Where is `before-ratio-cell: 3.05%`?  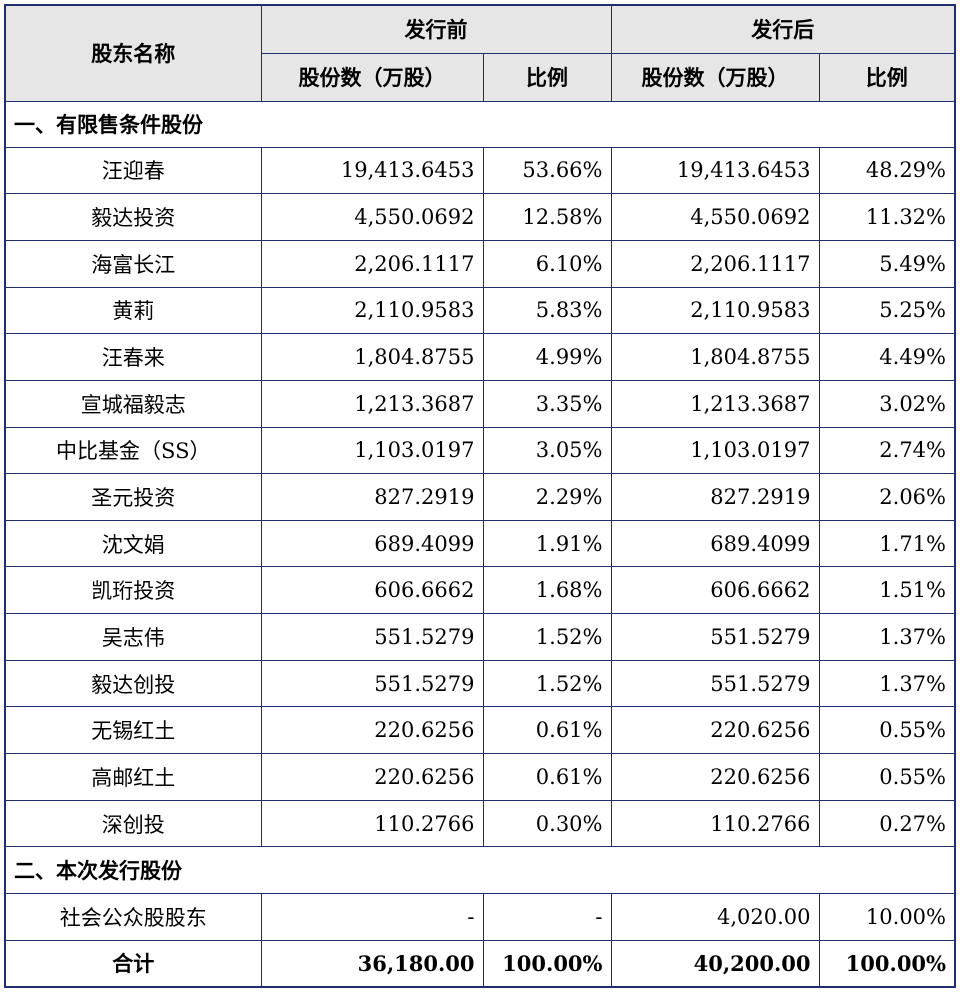 before-ratio-cell: 3.05% is located at coordinates (547, 450).